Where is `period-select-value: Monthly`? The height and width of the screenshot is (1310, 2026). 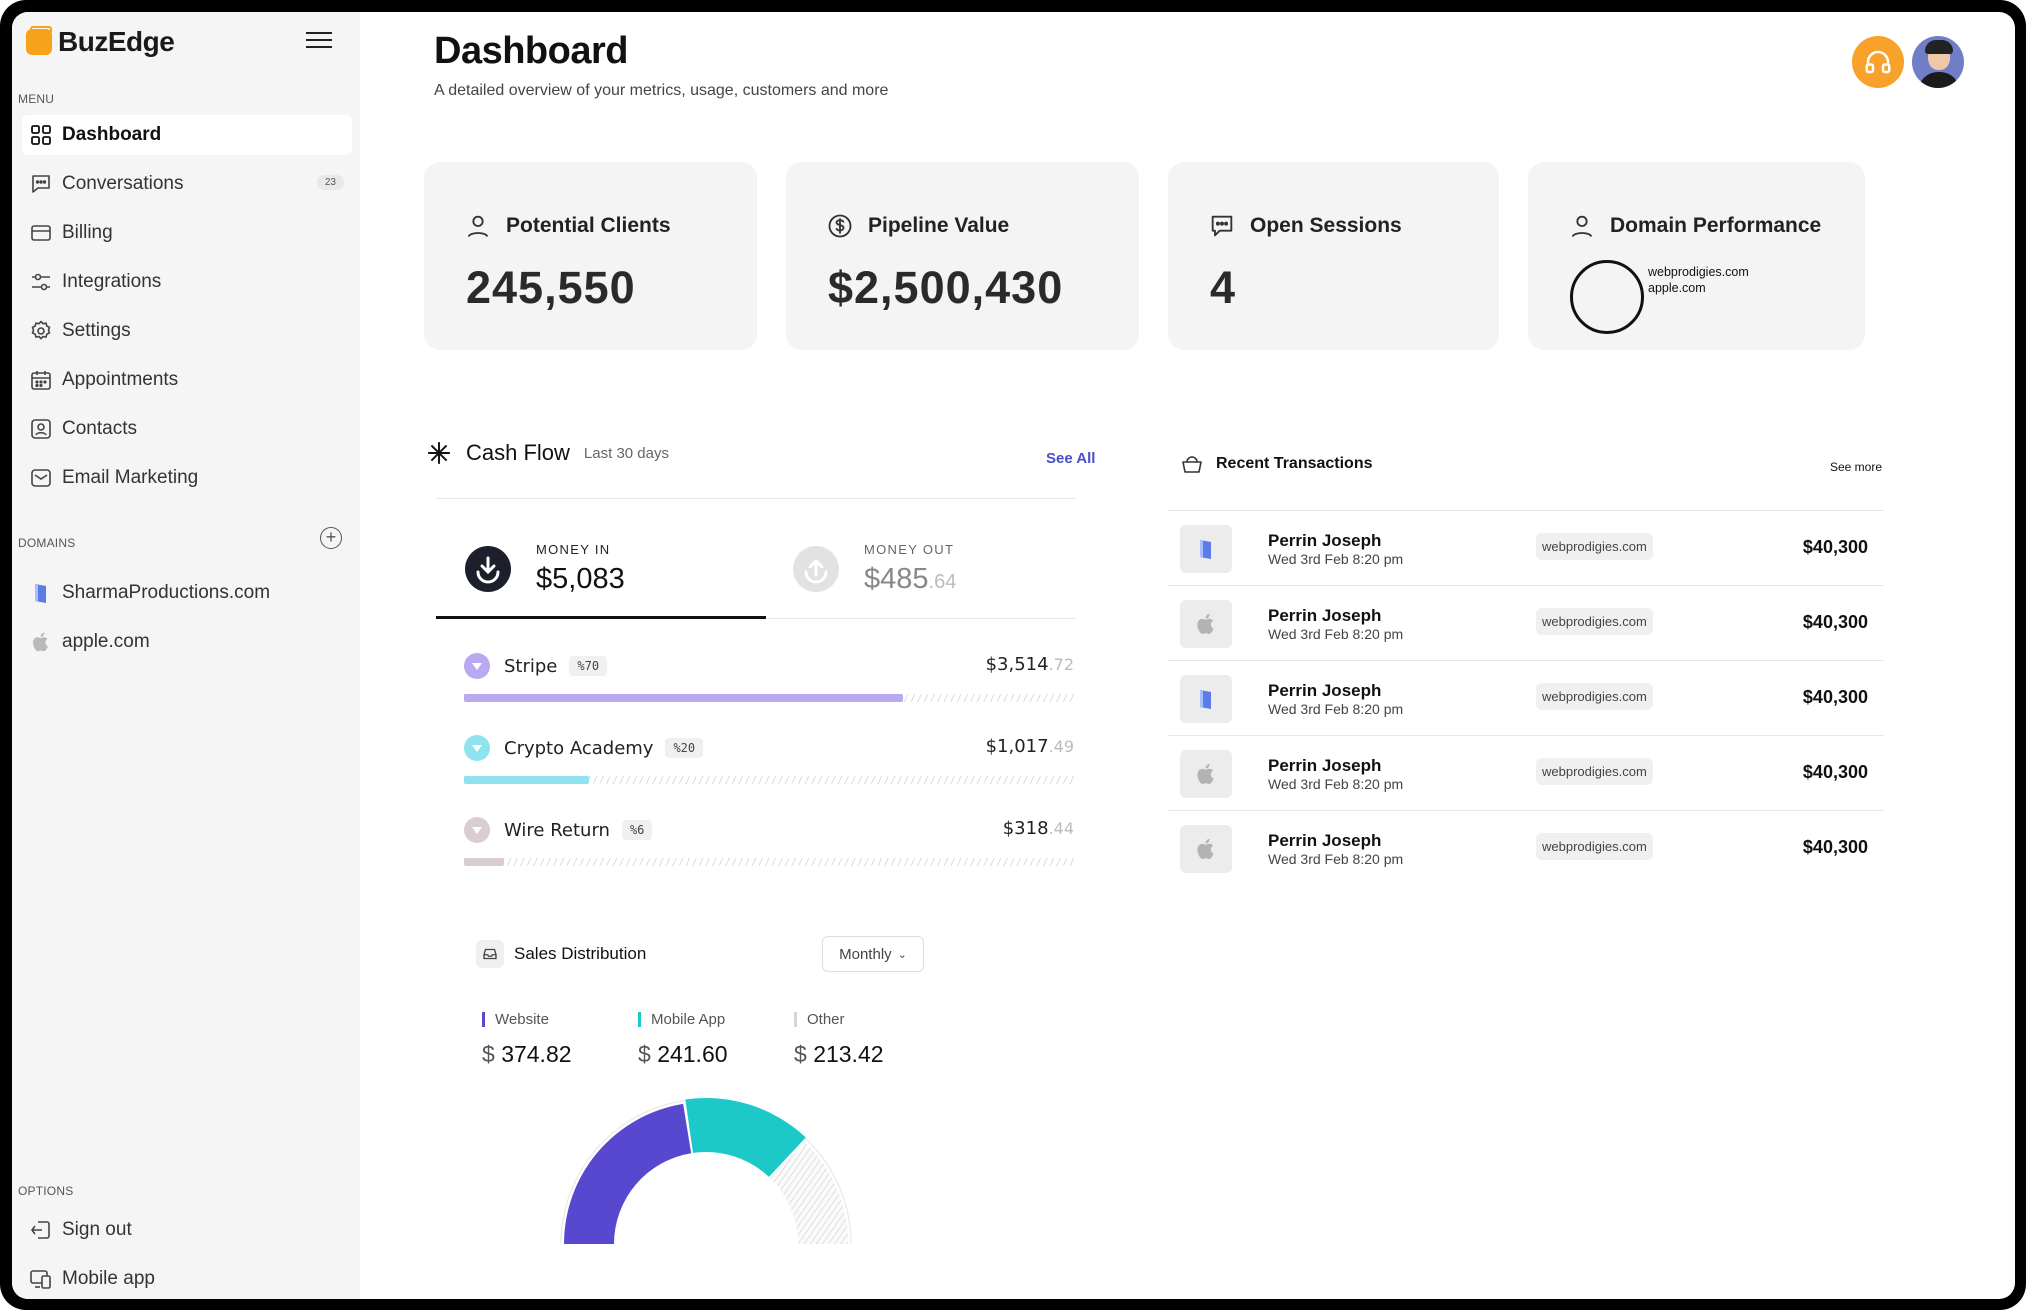
period-select-value: Monthly is located at coordinates (865, 954).